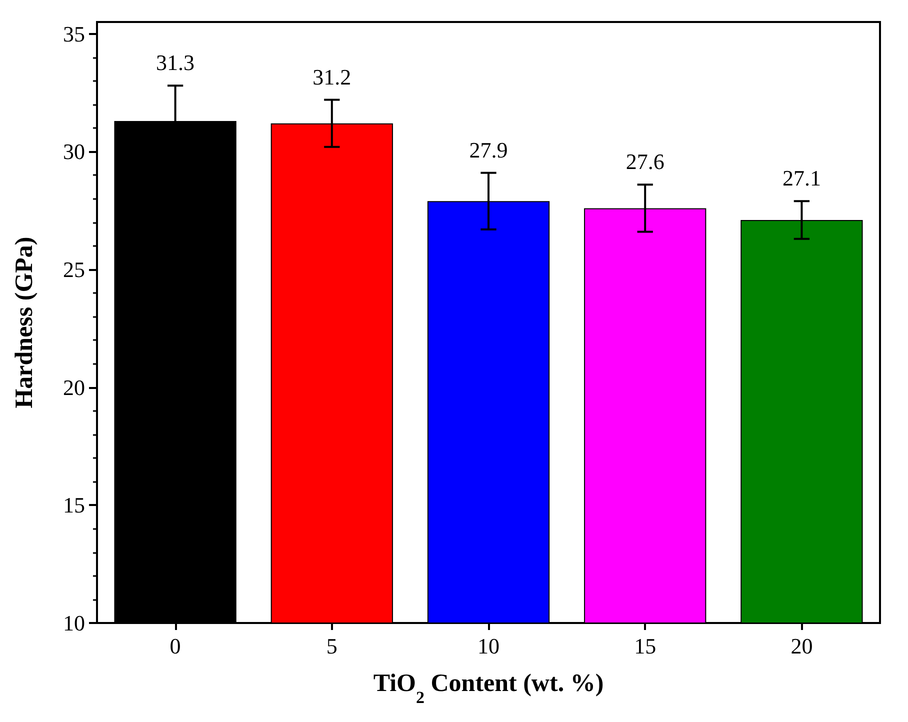  I want to click on x-tick-label: 15, so click(645, 646).